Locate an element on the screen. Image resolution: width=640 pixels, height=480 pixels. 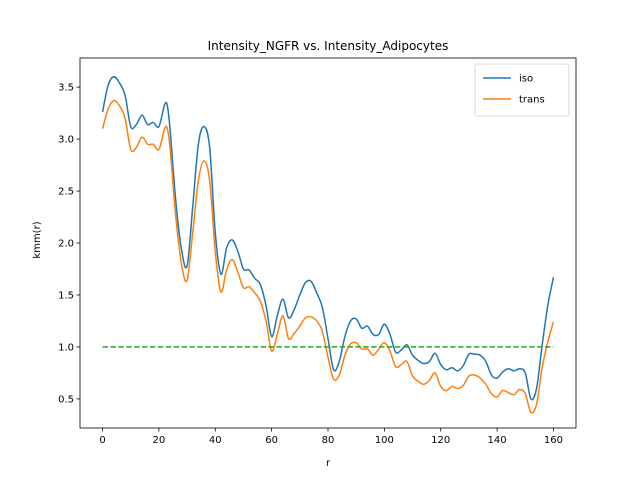
y-tick-label: 3.5 is located at coordinates (66, 88).